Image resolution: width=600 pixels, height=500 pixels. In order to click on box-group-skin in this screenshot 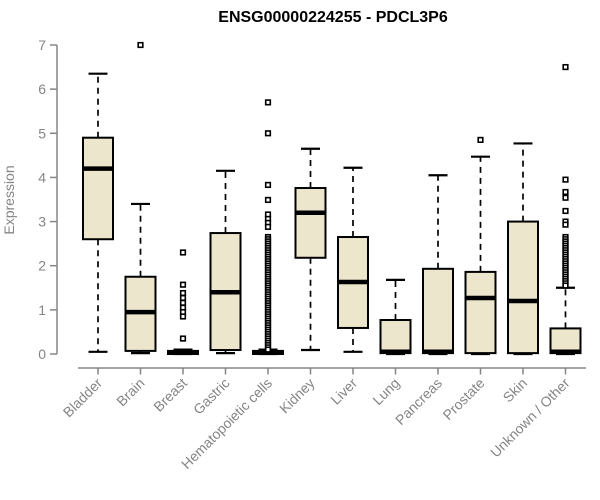, I will do `click(523, 249)`.